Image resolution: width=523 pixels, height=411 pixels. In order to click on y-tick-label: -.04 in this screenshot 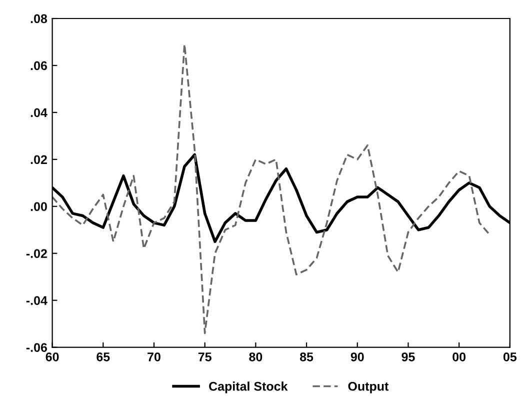, I will do `click(37, 300)`.